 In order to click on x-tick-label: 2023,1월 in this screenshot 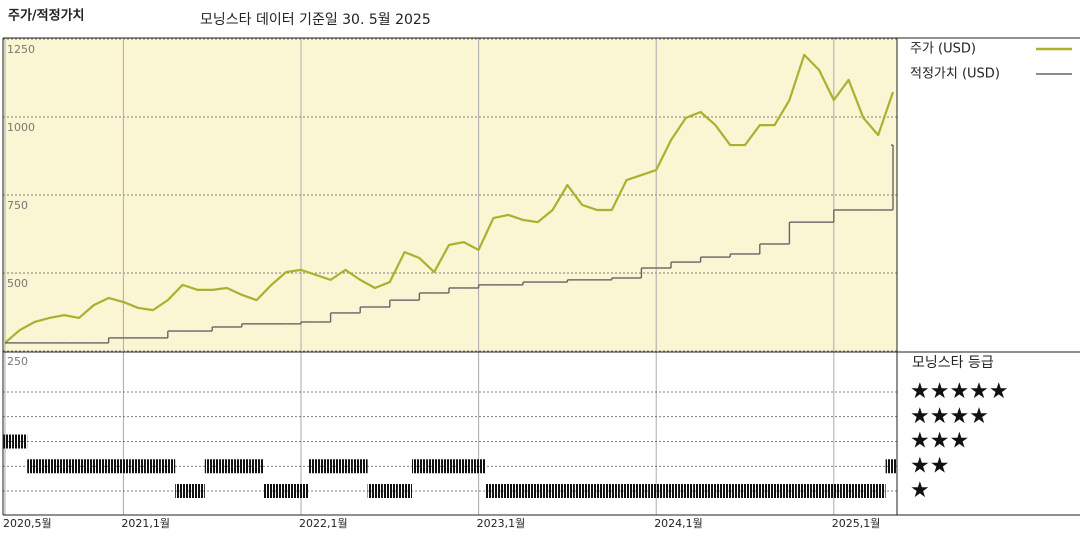, I will do `click(501, 523)`.